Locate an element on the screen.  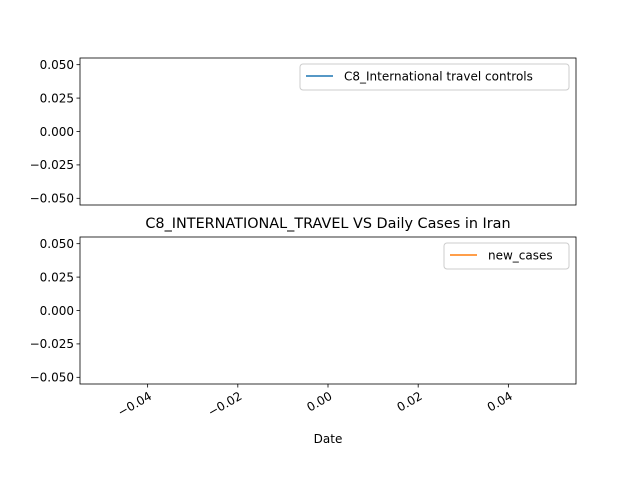
legend-label-c8: C8_International travel controls is located at coordinates (438, 77).